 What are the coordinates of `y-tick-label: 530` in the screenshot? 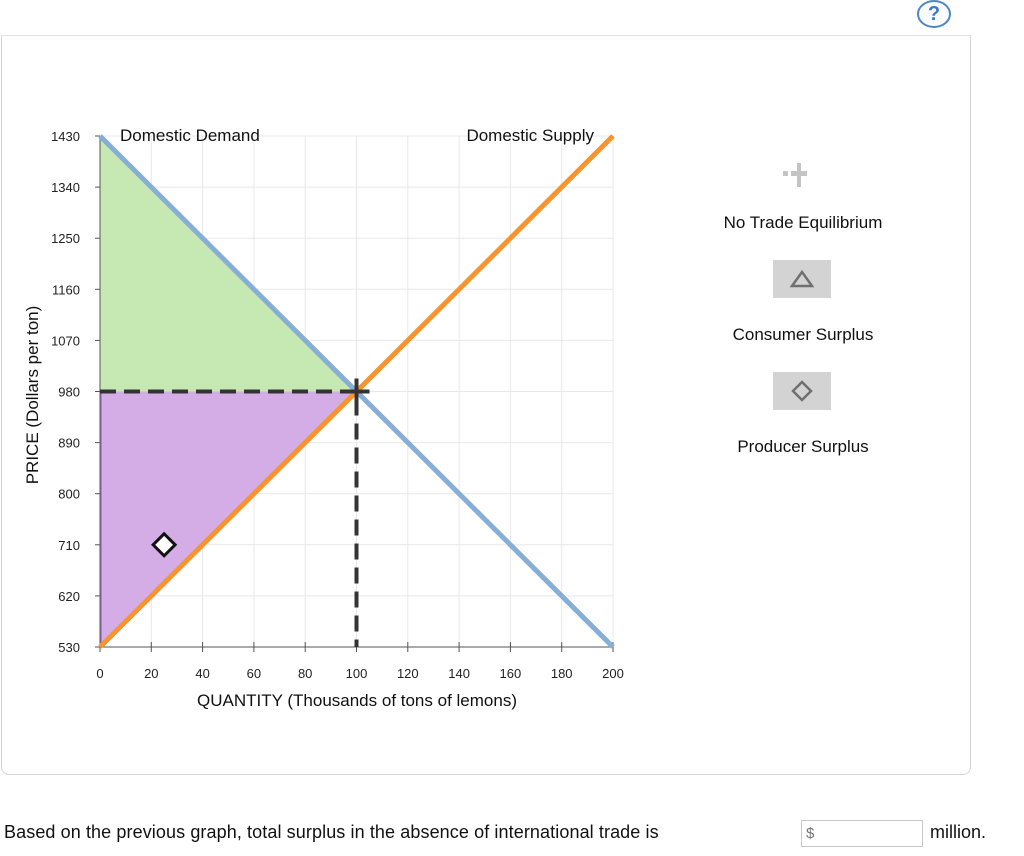 It's located at (69, 647).